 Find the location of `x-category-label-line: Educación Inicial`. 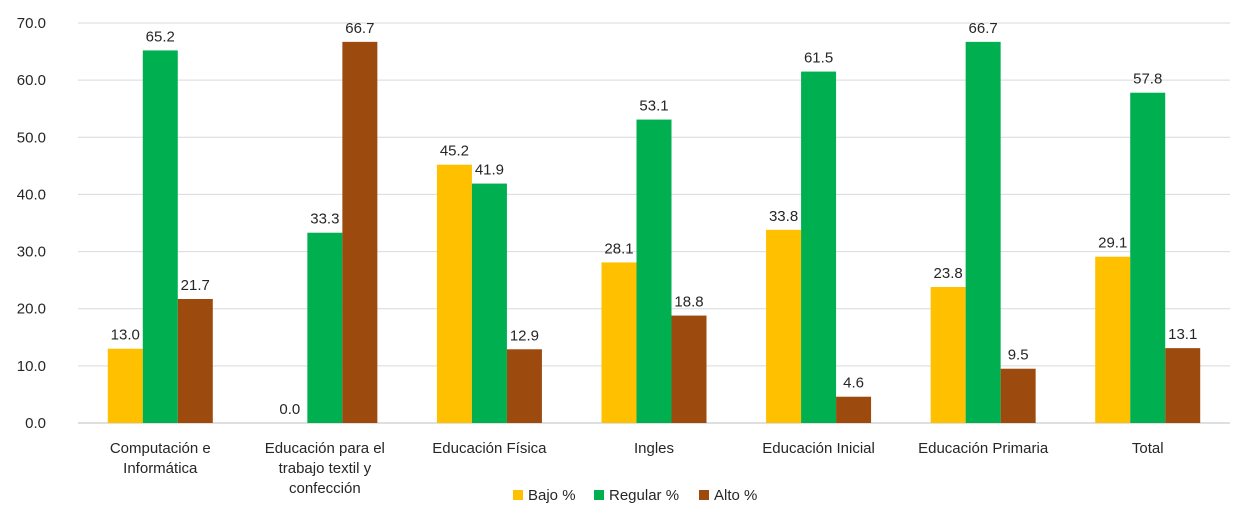

x-category-label-line: Educación Inicial is located at coordinates (818, 448).